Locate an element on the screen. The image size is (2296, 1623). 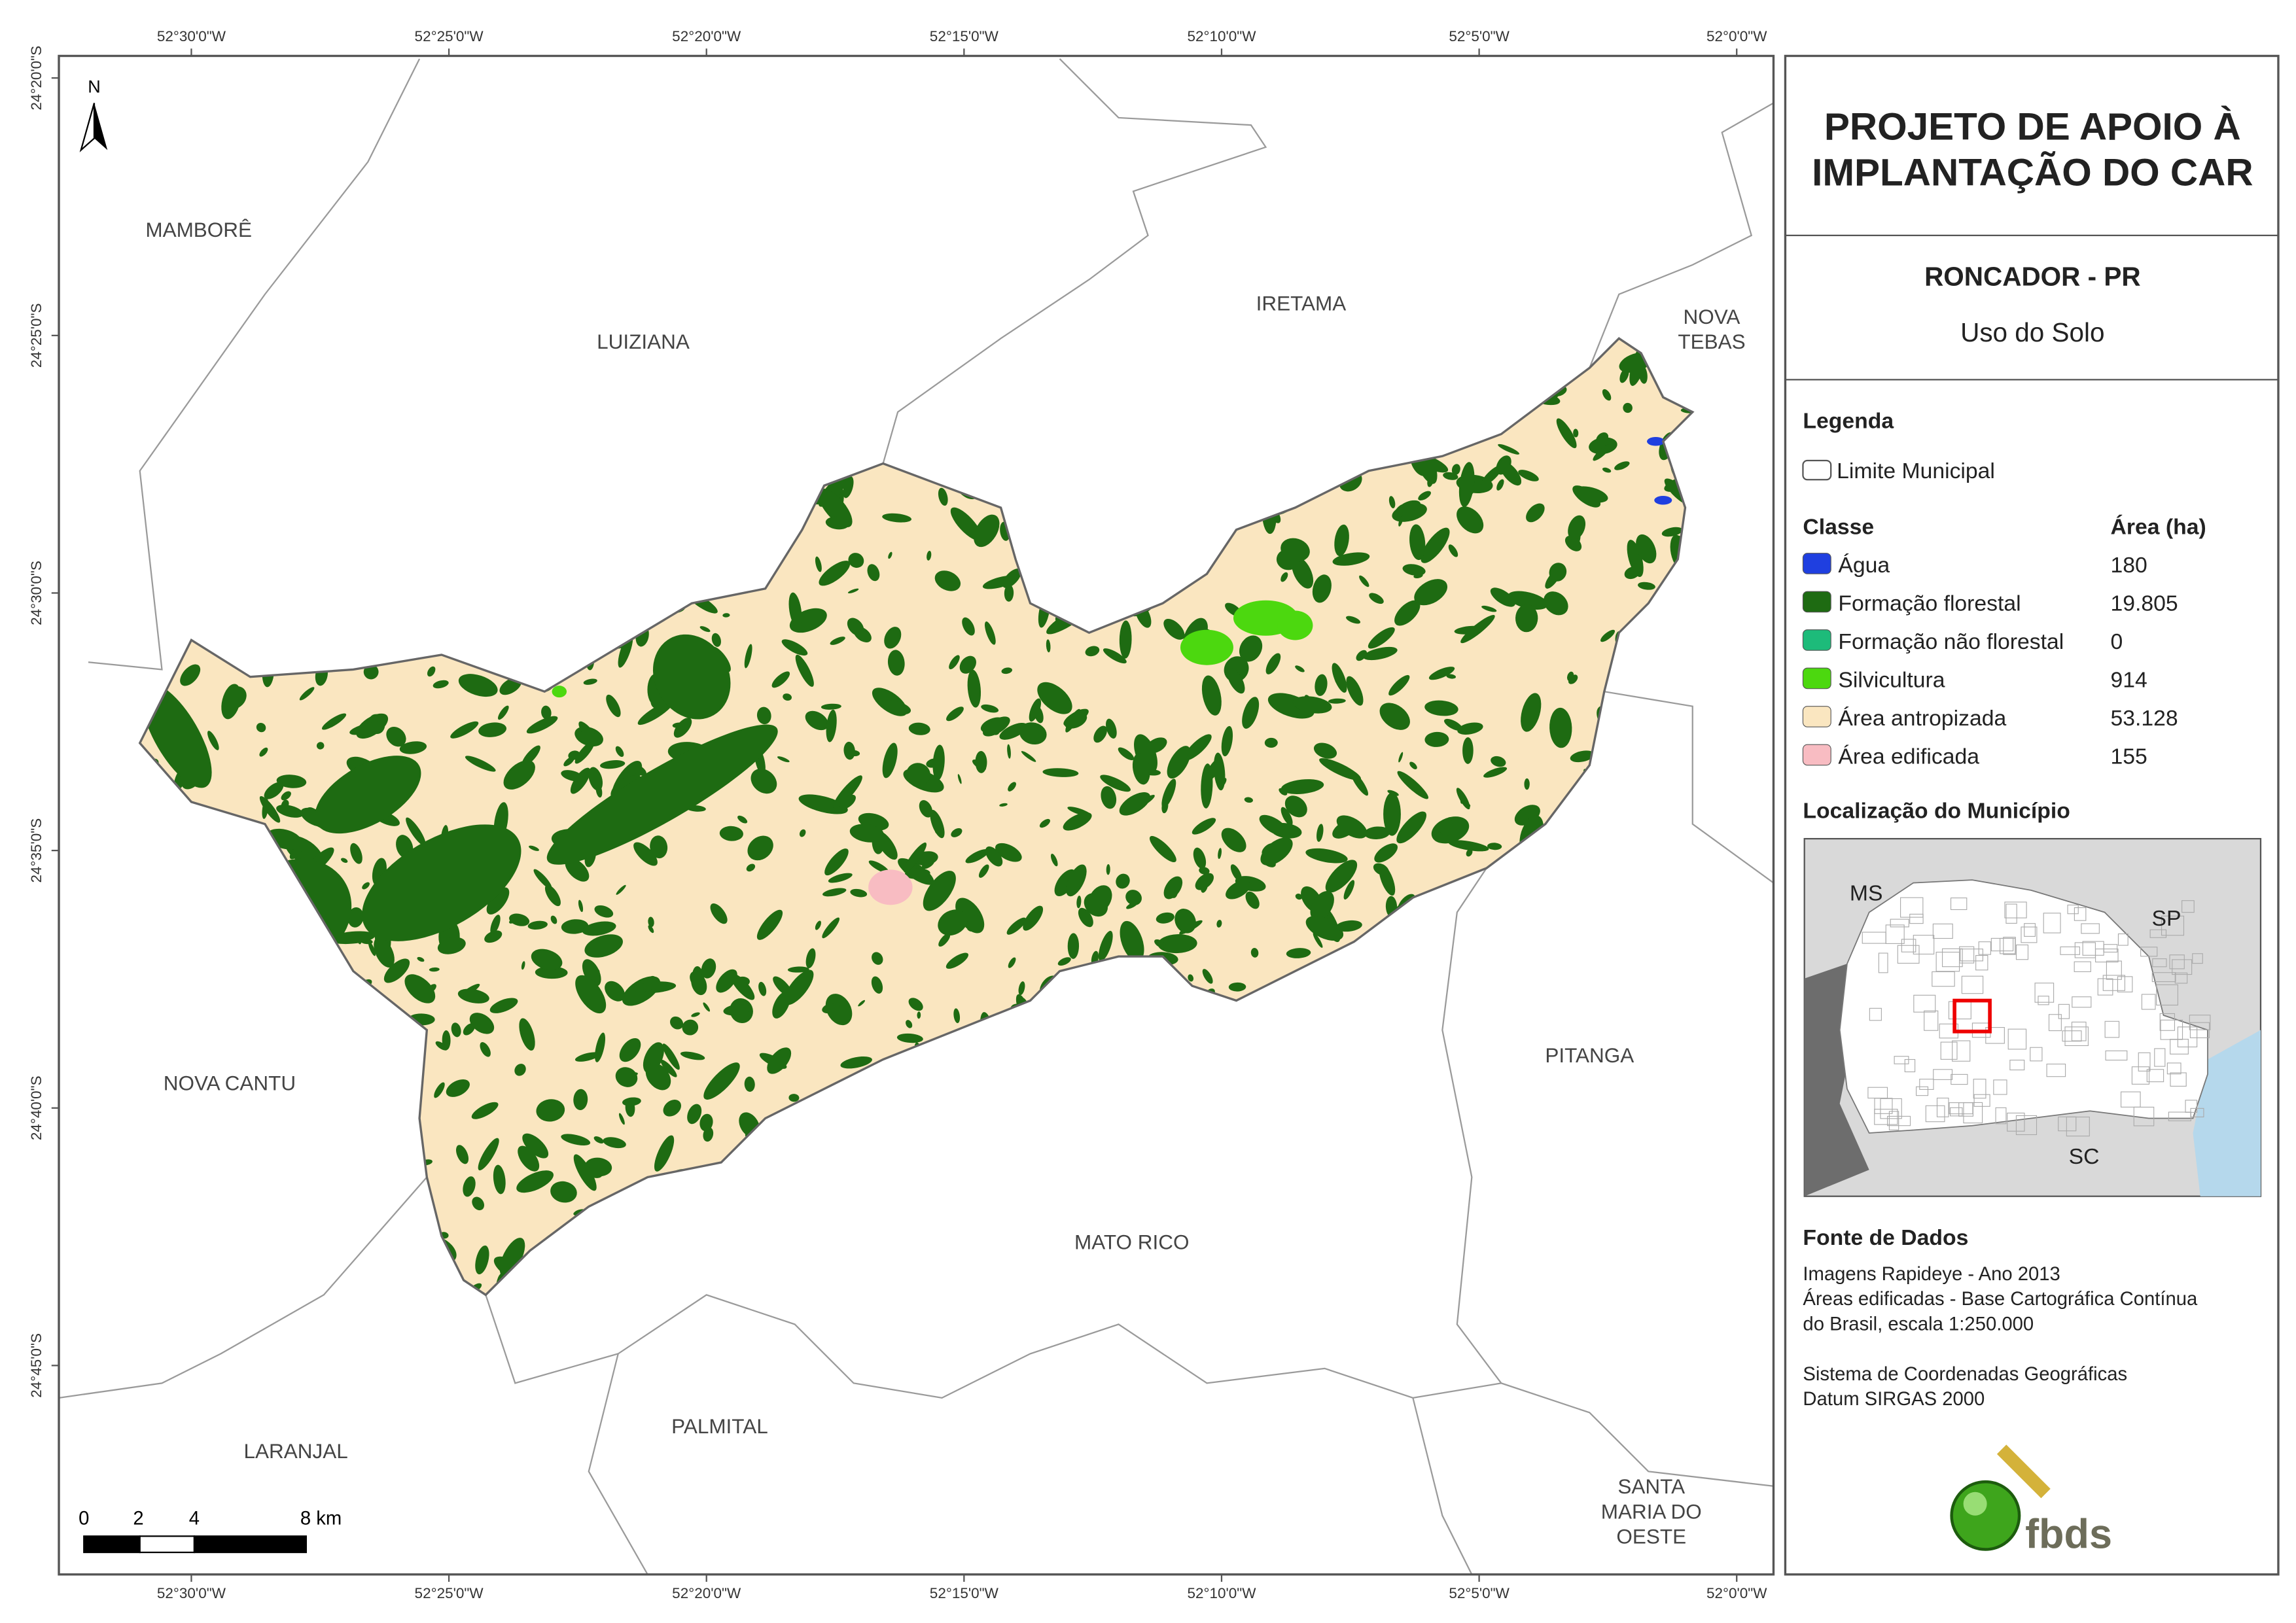
scale-label: 0 is located at coordinates (84, 1518).